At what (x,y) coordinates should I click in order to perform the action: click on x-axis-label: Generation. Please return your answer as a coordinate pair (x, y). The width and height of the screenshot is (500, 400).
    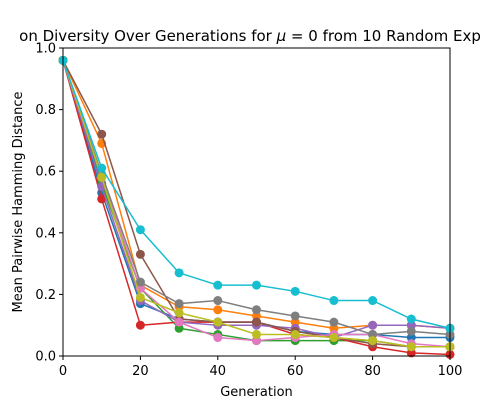
    Looking at the image, I should click on (256, 392).